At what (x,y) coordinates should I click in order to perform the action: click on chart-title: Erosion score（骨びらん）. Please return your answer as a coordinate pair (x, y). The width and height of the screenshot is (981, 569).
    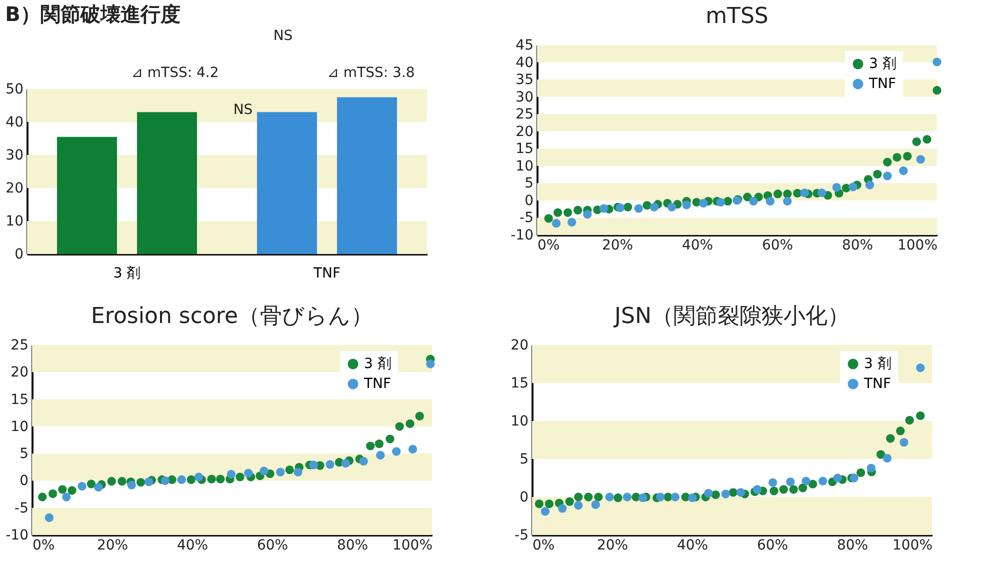
    Looking at the image, I should click on (232, 316).